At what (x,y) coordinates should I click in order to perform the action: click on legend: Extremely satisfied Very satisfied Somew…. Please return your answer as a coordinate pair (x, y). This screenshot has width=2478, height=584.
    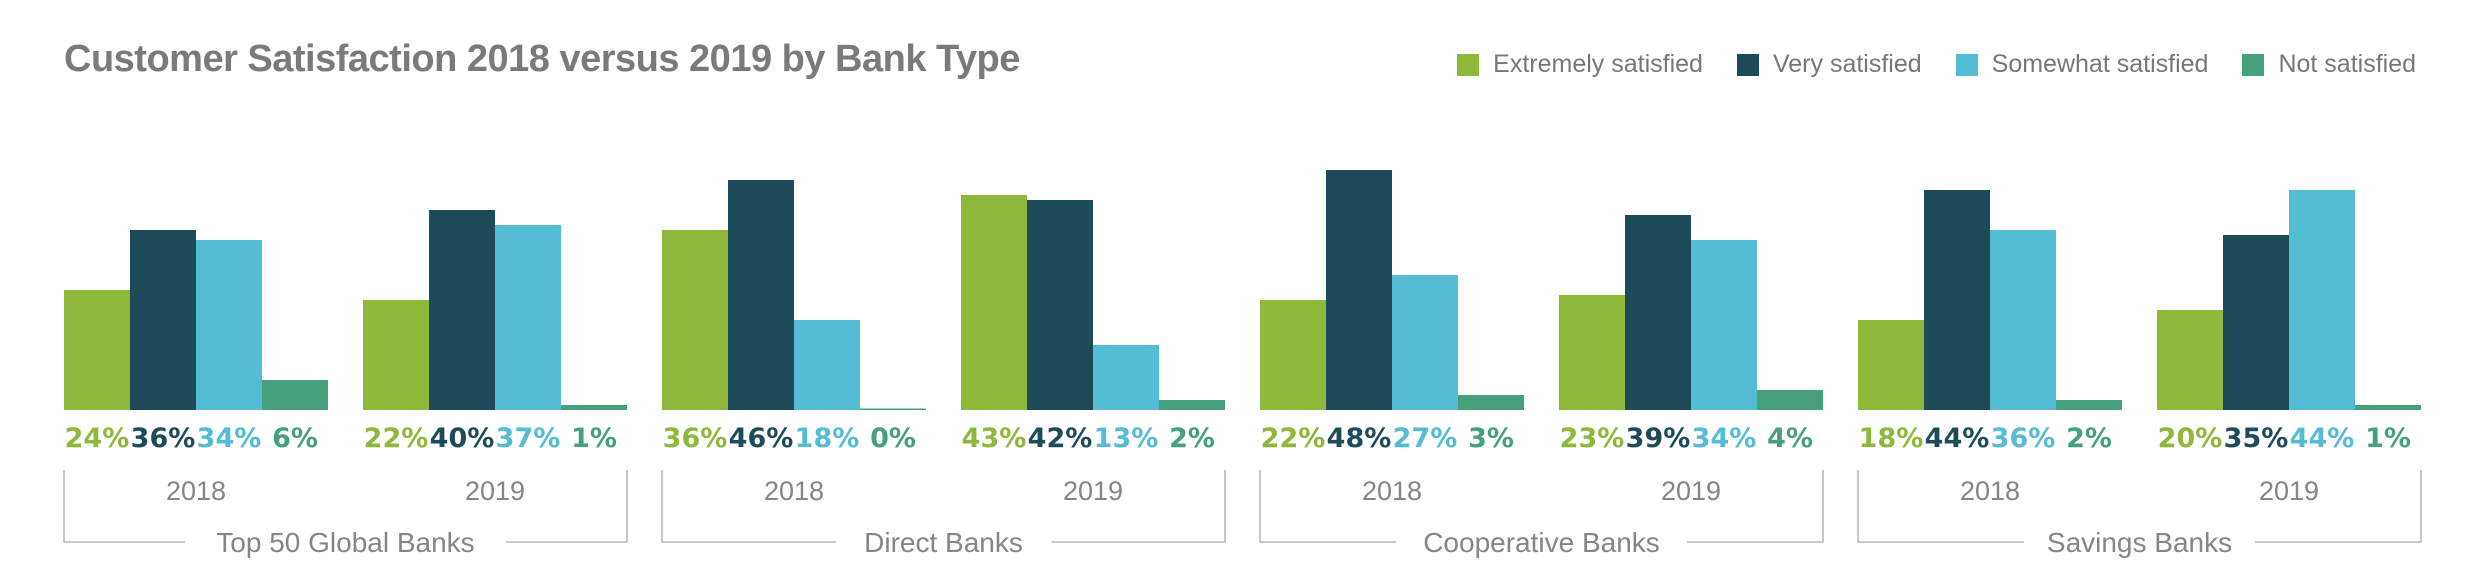
    Looking at the image, I should click on (1936, 64).